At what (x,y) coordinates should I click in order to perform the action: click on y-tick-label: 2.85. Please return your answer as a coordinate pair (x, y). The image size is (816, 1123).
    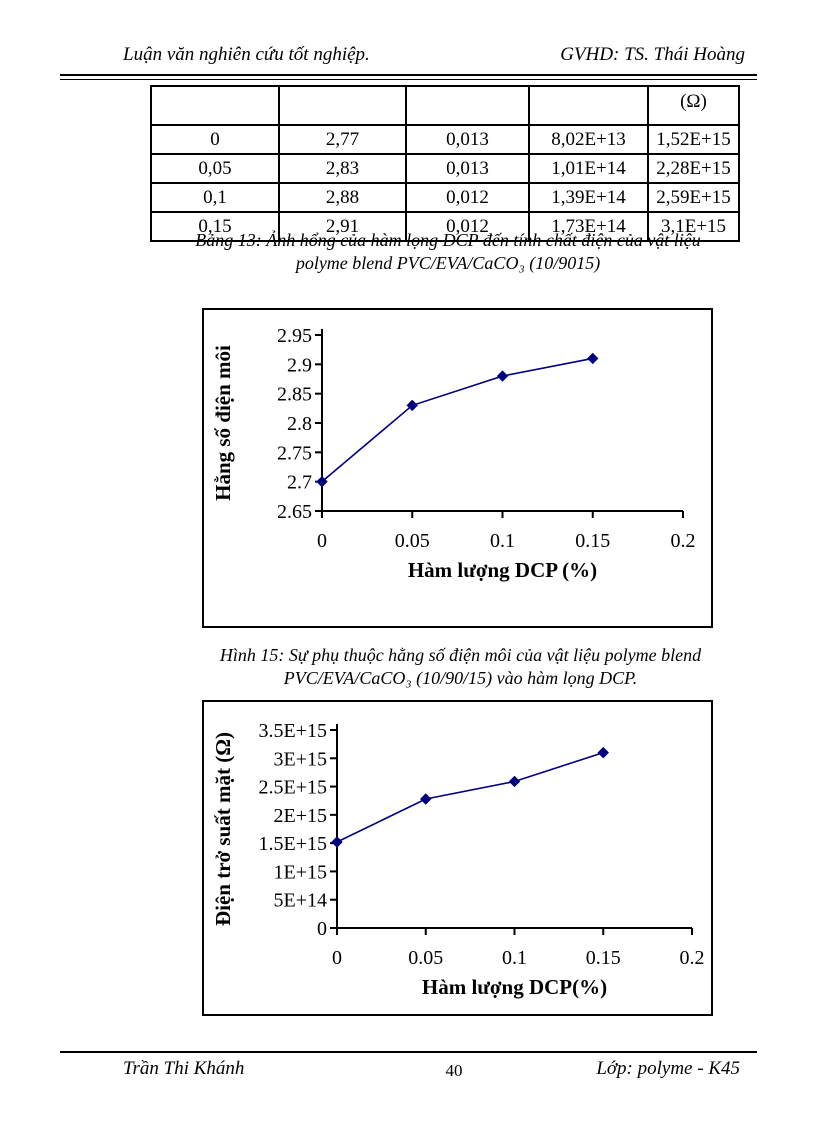
    Looking at the image, I should click on (294, 395).